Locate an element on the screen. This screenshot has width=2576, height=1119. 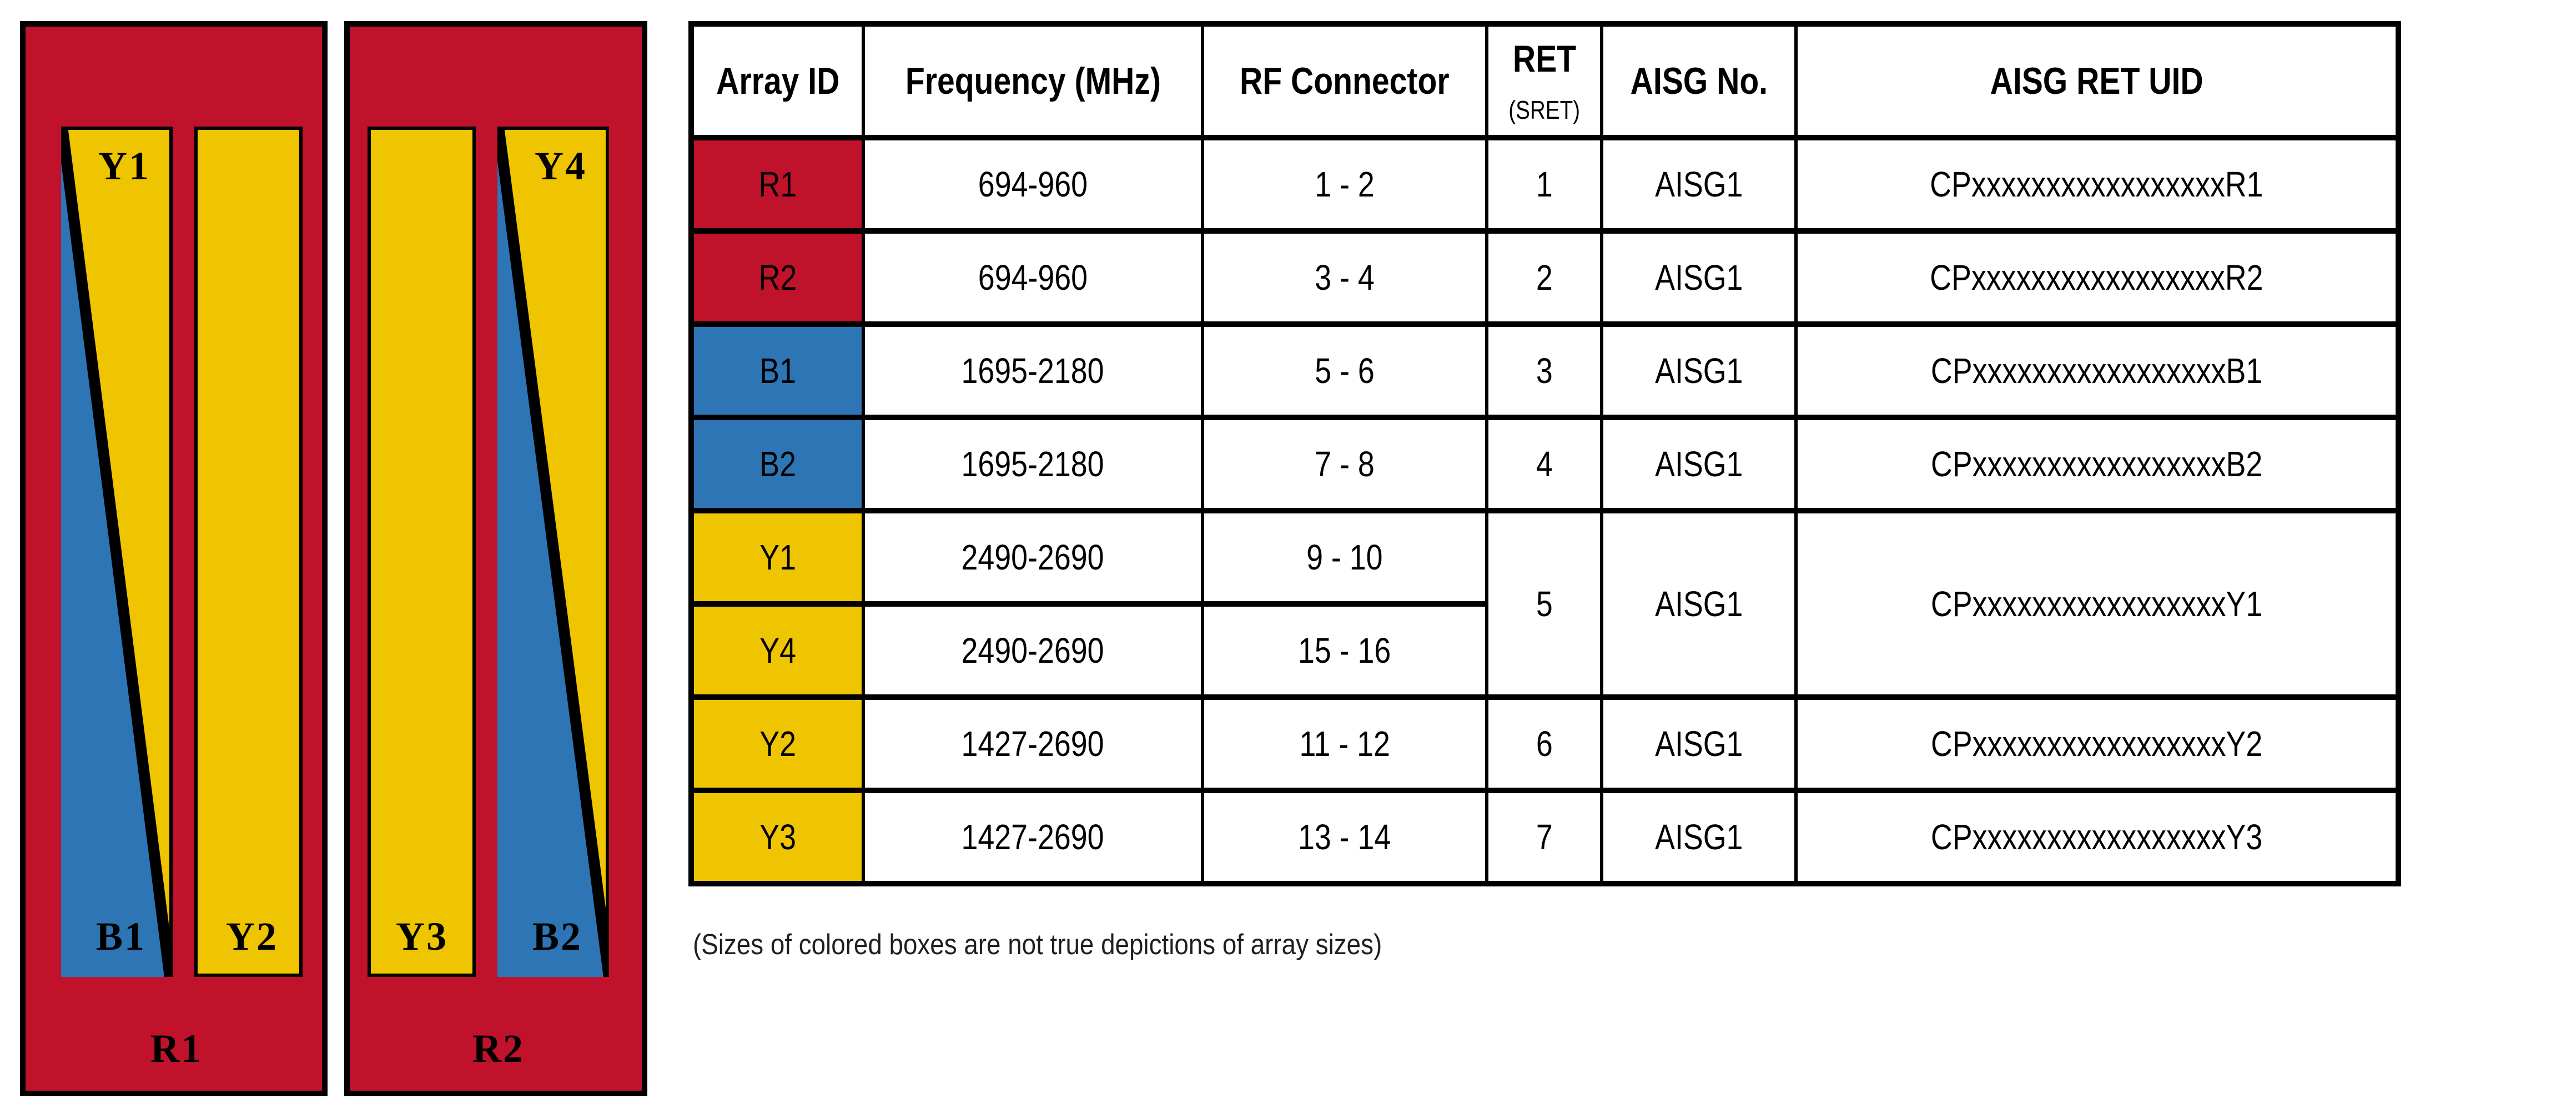
array-label-y4: Y4 is located at coordinates (561, 166).